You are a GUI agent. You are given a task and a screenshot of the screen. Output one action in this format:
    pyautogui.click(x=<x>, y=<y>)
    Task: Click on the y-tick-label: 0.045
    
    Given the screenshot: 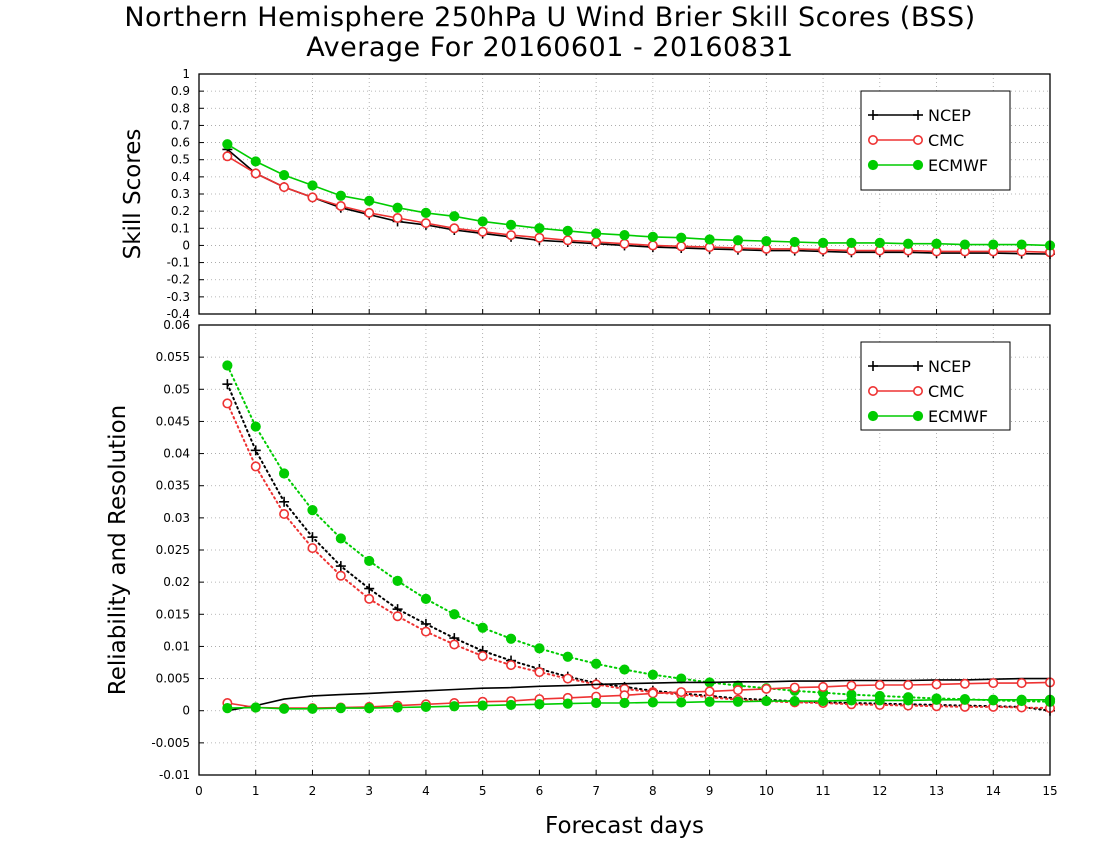 What is the action you would take?
    pyautogui.click(x=173, y=421)
    